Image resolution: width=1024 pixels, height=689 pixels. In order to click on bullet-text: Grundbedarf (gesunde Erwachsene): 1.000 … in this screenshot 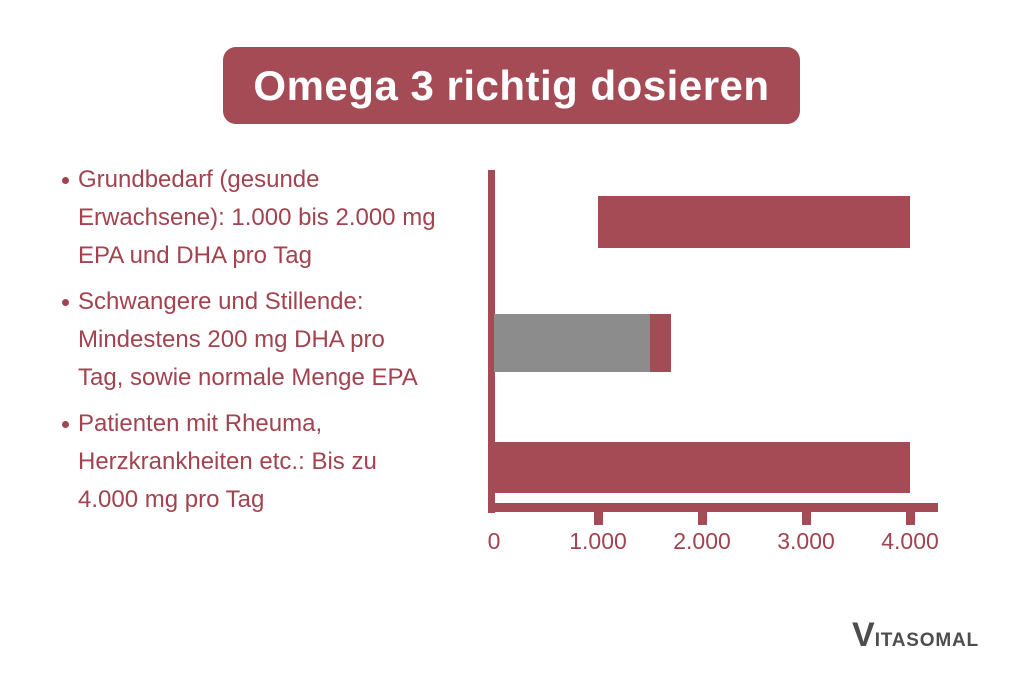, I will do `click(257, 217)`.